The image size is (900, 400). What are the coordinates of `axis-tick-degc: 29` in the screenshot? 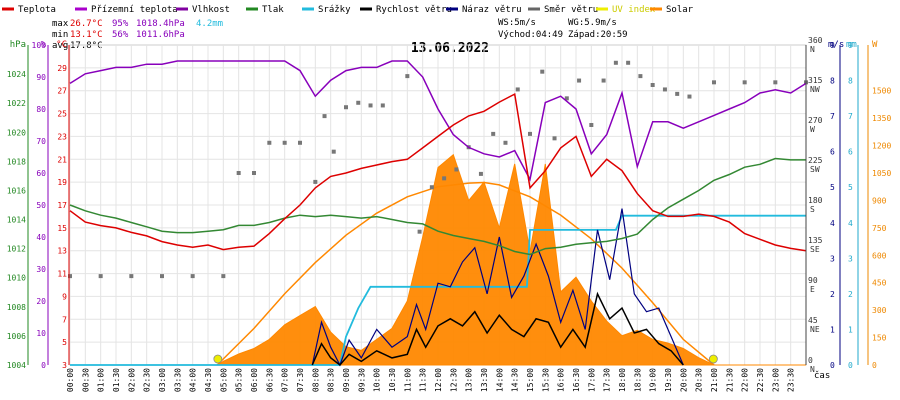 It's located at (62, 68).